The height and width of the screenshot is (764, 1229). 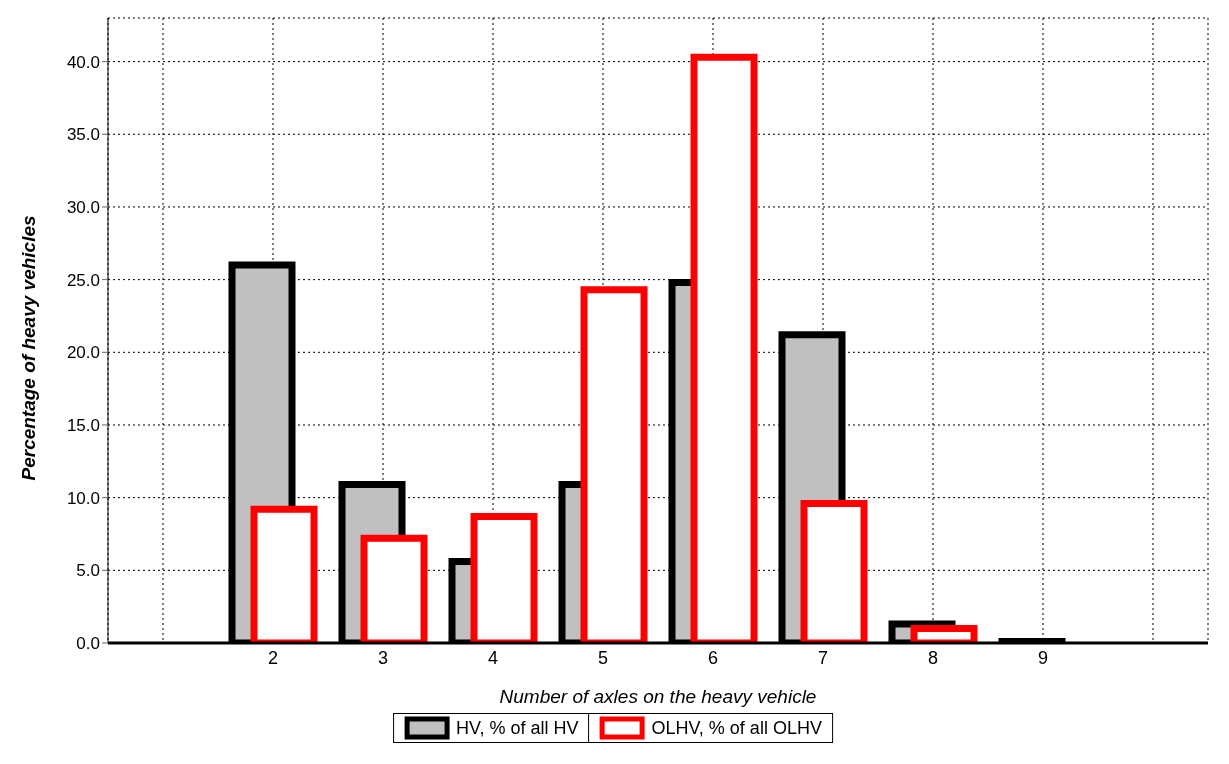 I want to click on y-tick-label: 20.0, so click(x=83, y=353).